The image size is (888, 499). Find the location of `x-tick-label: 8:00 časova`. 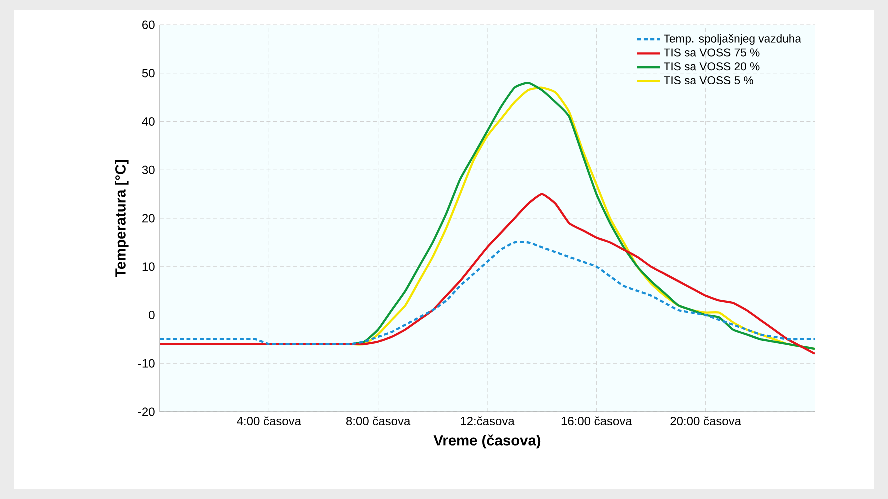

x-tick-label: 8:00 časova is located at coordinates (378, 421).